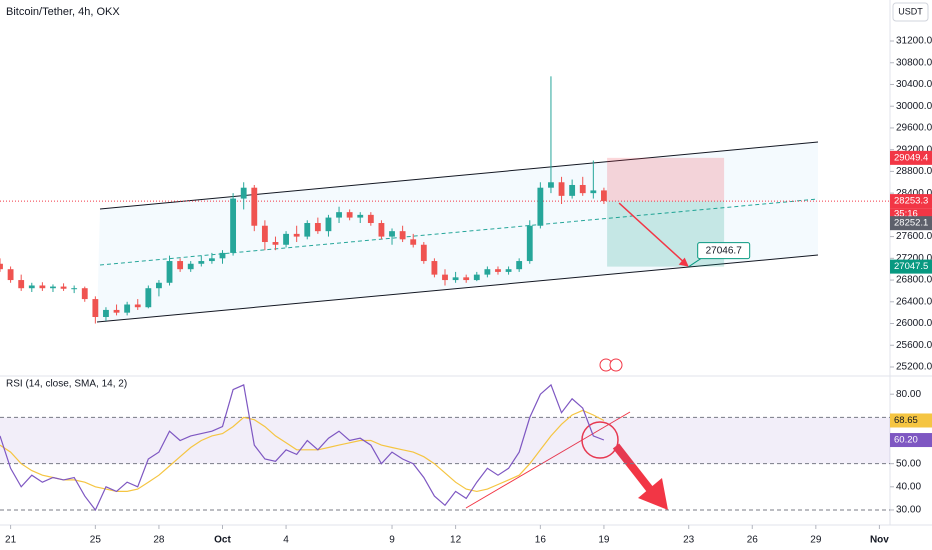 This screenshot has height=550, width=932. Describe the element at coordinates (159, 540) in the screenshot. I see `x-tick-label: 28` at that location.